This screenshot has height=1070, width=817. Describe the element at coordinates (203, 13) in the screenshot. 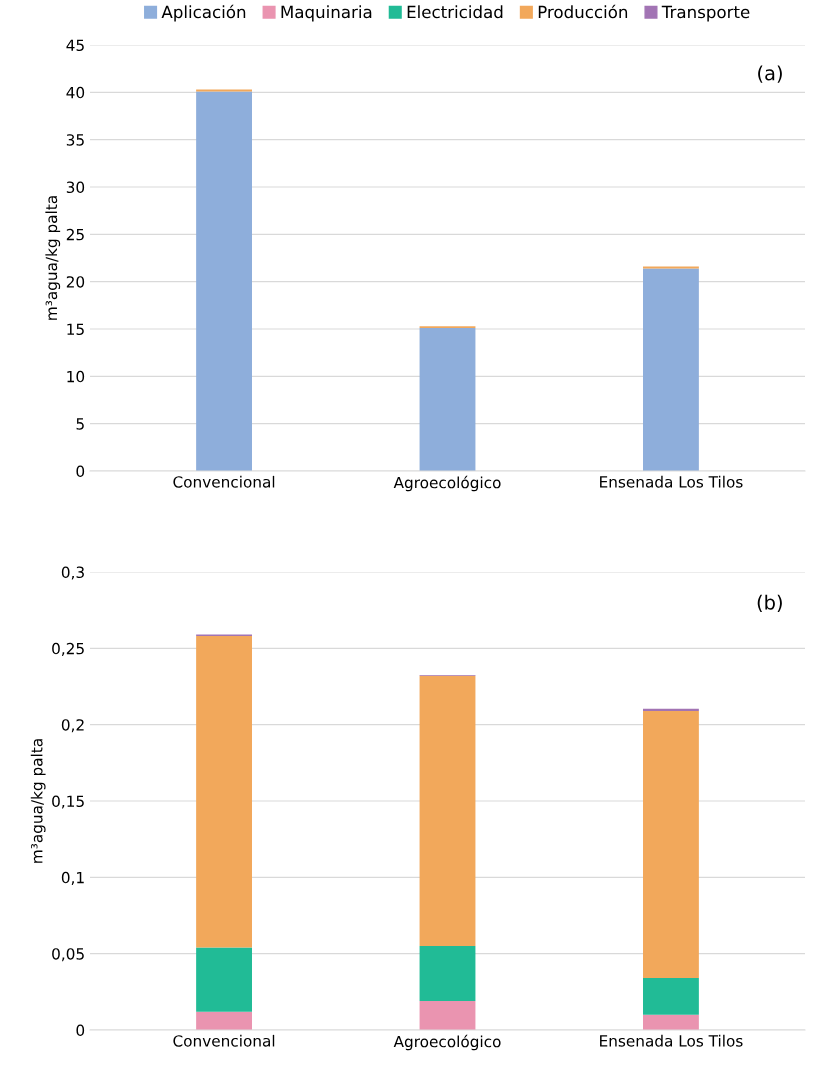

I see `legend-label: Aplicación` at that location.